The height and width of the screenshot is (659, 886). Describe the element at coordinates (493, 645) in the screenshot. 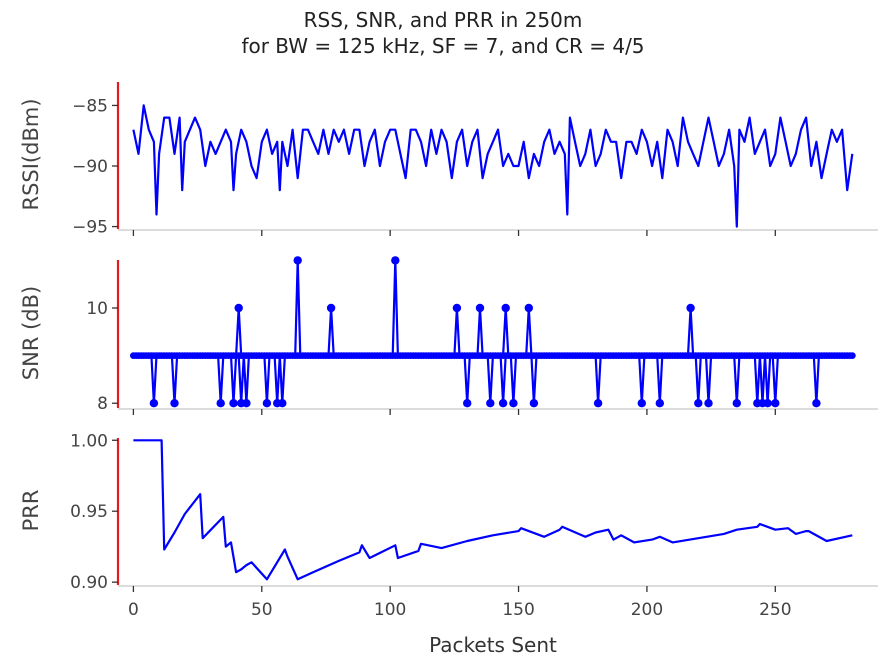

I see `x-axis-label: Packets Sent` at that location.